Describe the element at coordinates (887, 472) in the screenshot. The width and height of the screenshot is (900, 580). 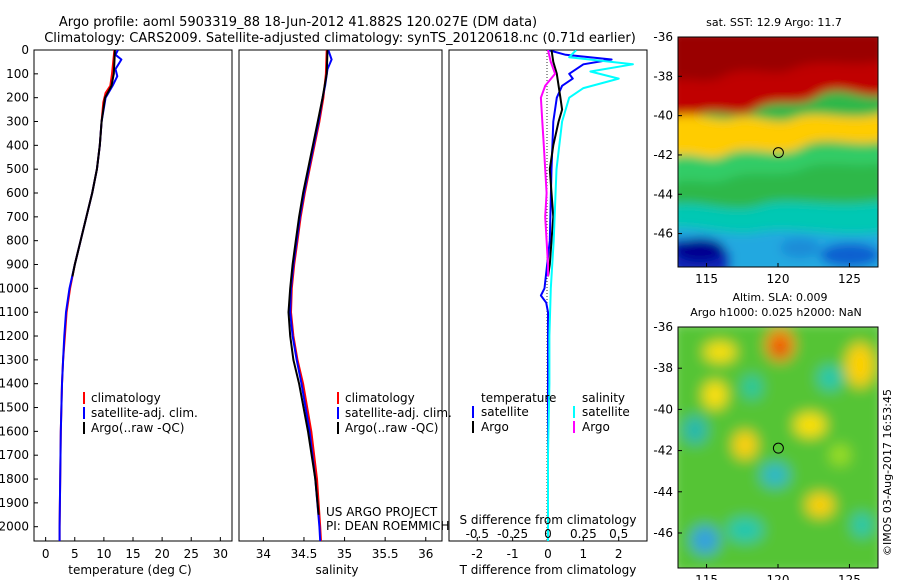
I see `imos-credit: ©IMOS 03-Aug-2017 16:53:45` at that location.